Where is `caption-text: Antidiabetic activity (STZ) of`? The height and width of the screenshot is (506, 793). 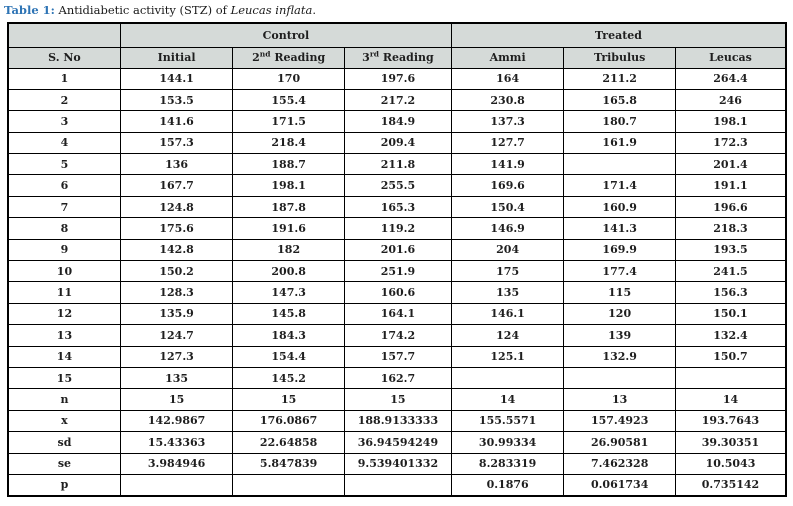
caption-text: Antidiabetic activity (STZ) of is located at coordinates (142, 10).